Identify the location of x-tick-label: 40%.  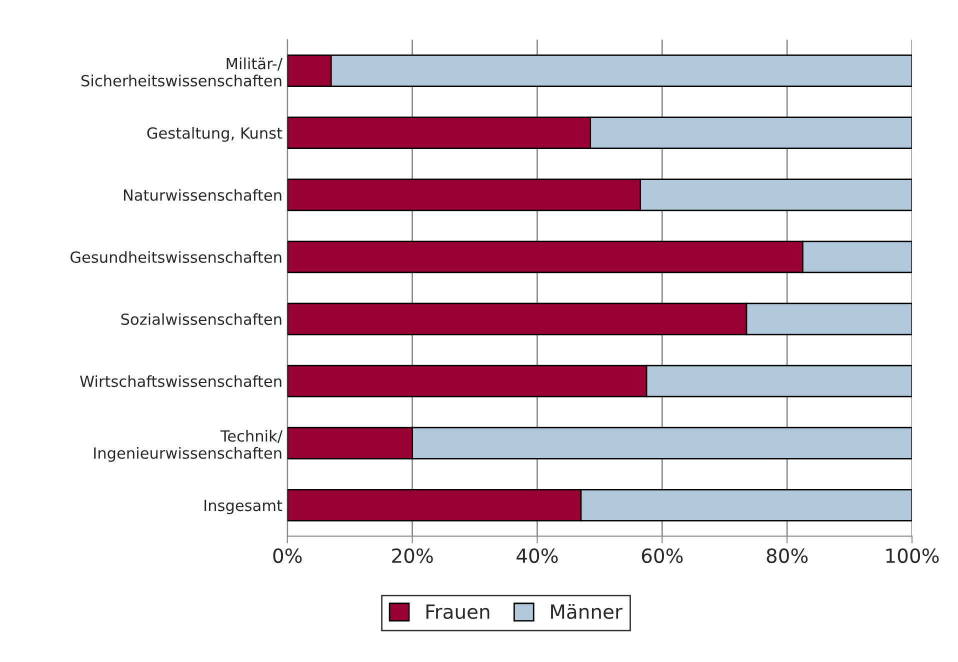
(537, 556).